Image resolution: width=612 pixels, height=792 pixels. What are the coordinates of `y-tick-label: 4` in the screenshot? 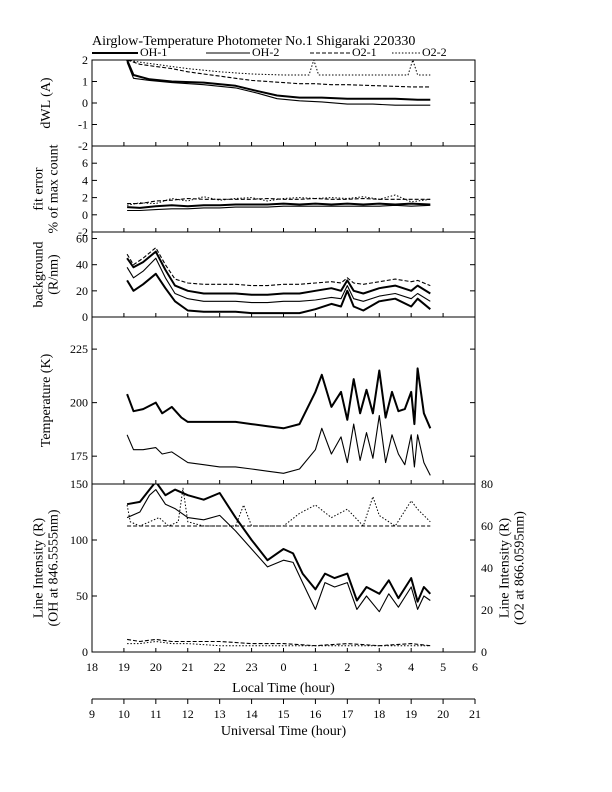 It's located at (85, 180).